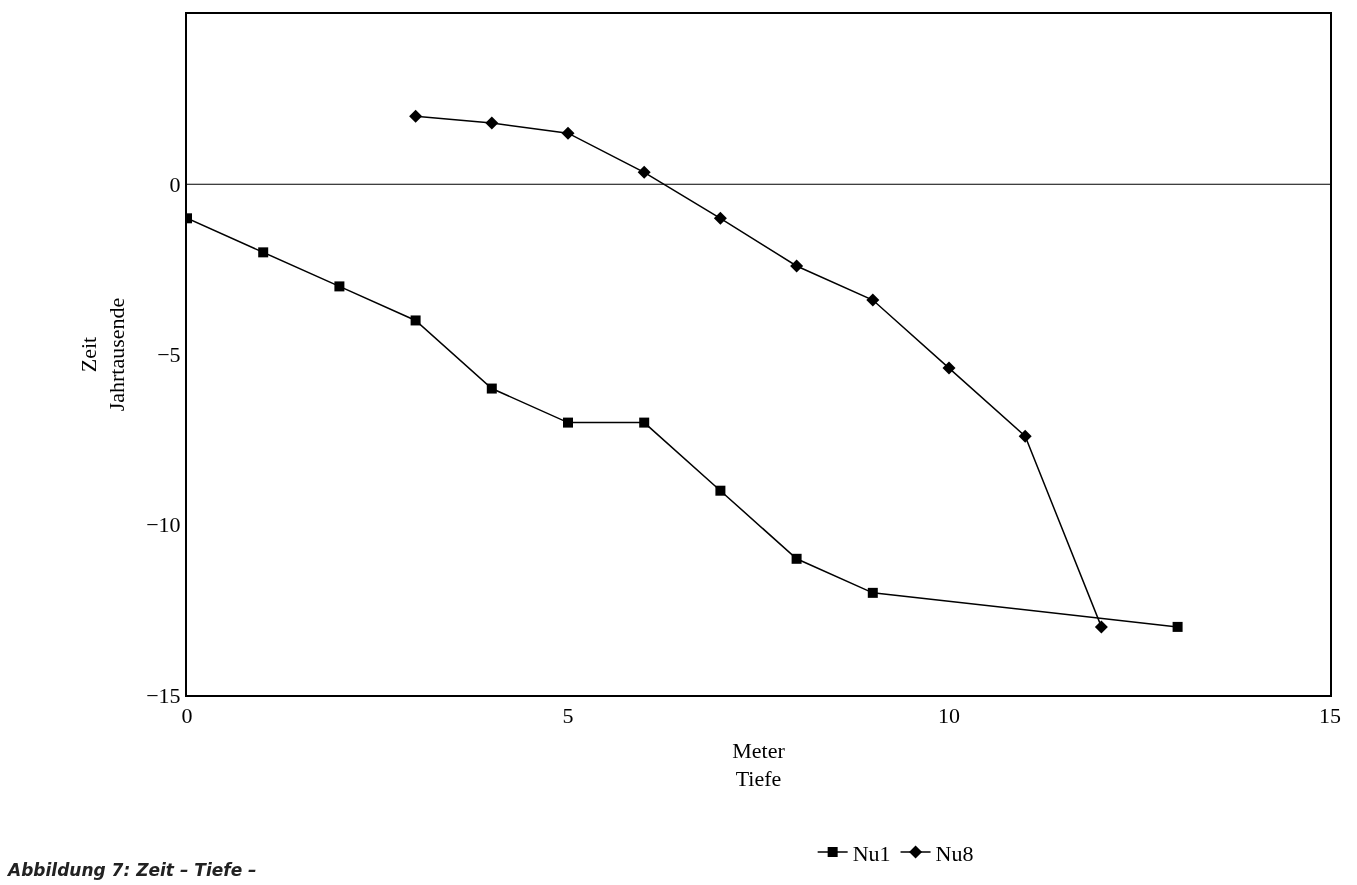  I want to click on legend-label: Nu1, so click(871, 853).